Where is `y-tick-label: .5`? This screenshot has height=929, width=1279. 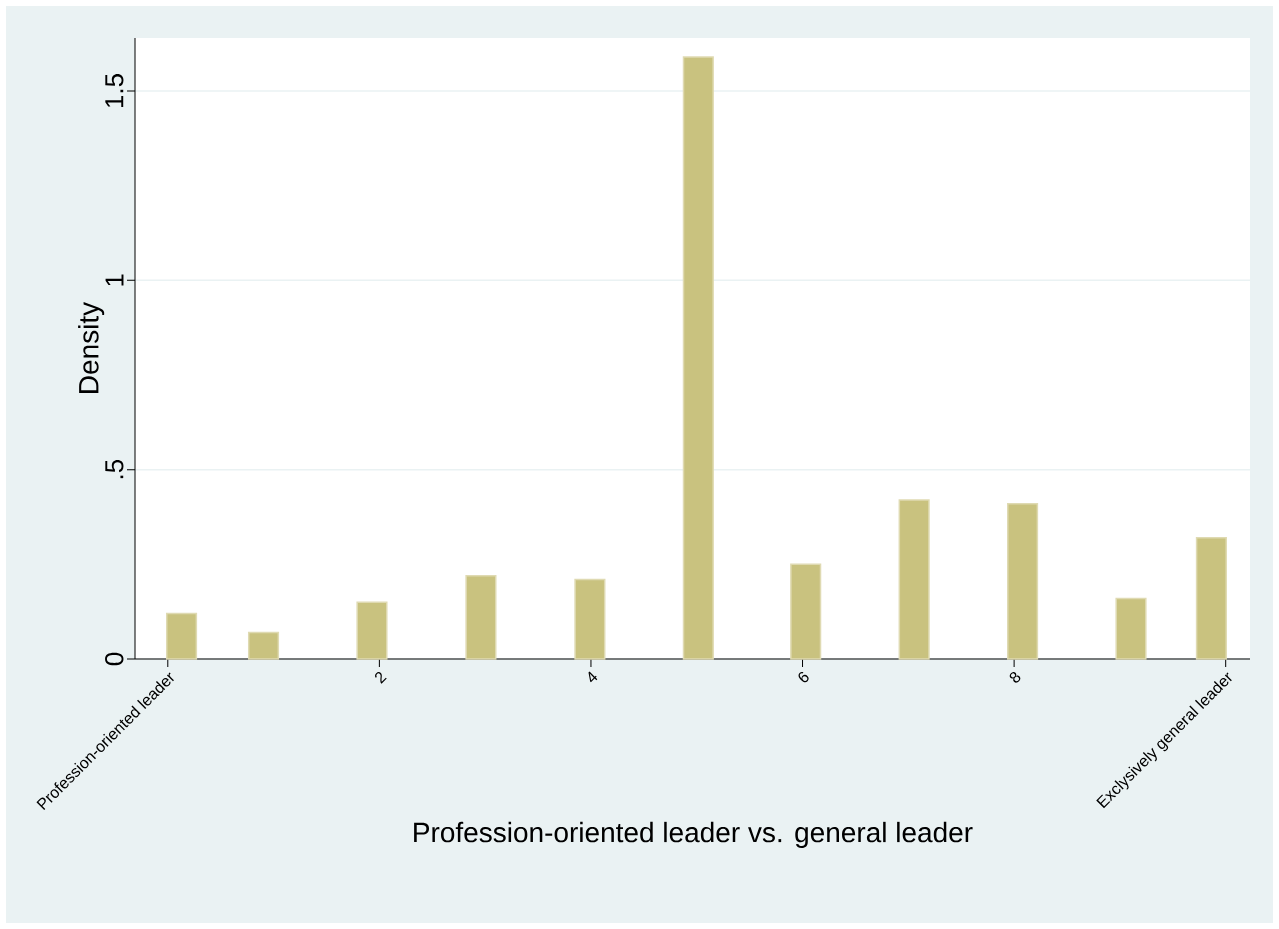
y-tick-label: .5 is located at coordinates (114, 469).